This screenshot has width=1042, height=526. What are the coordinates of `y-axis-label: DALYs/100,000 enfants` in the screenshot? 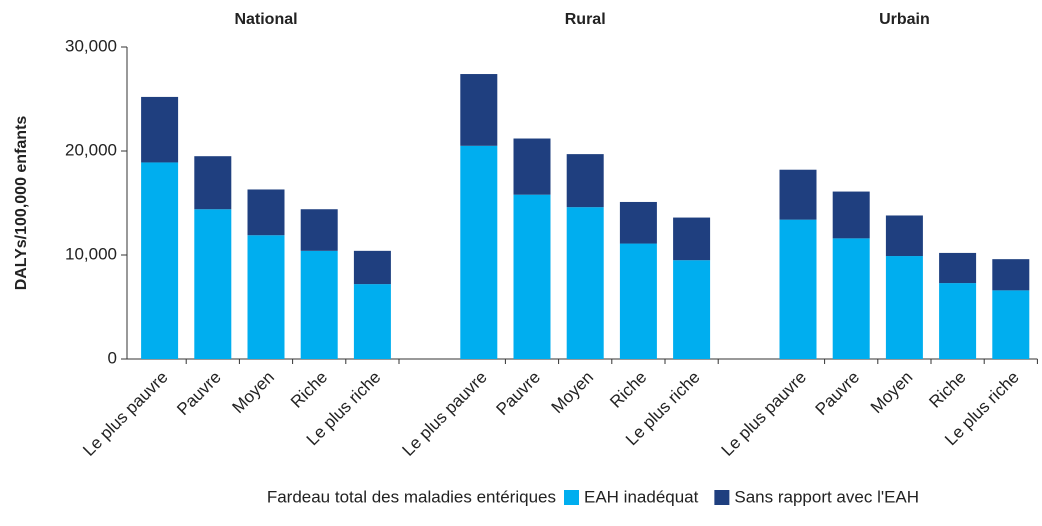 It's located at (21, 203).